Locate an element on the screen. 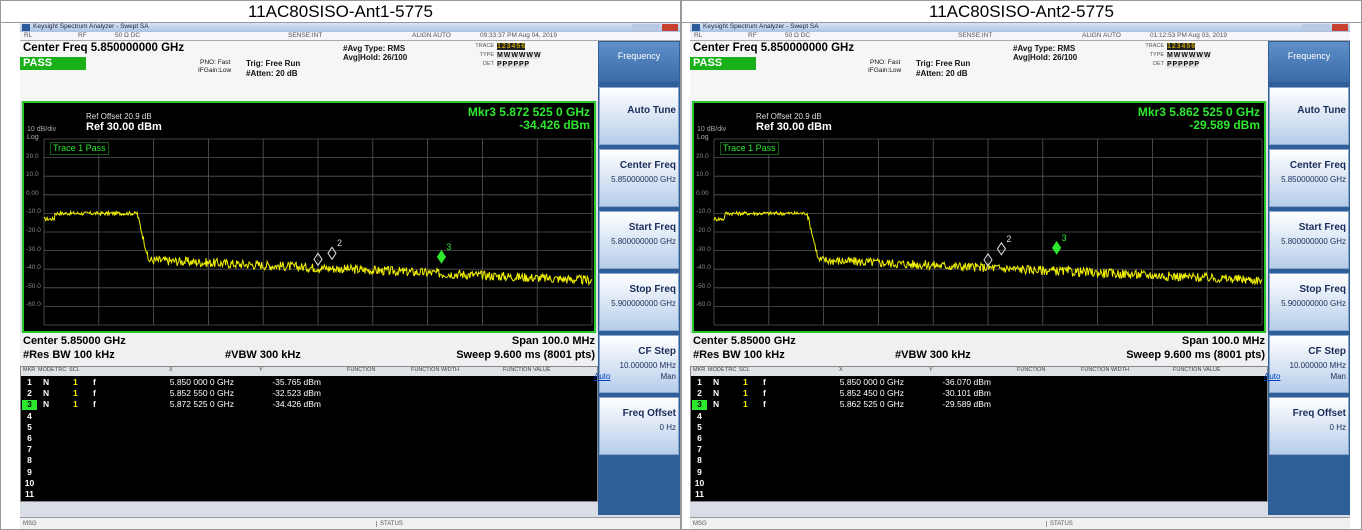 The image size is (1362, 530). trace is located at coordinates (318, 248).